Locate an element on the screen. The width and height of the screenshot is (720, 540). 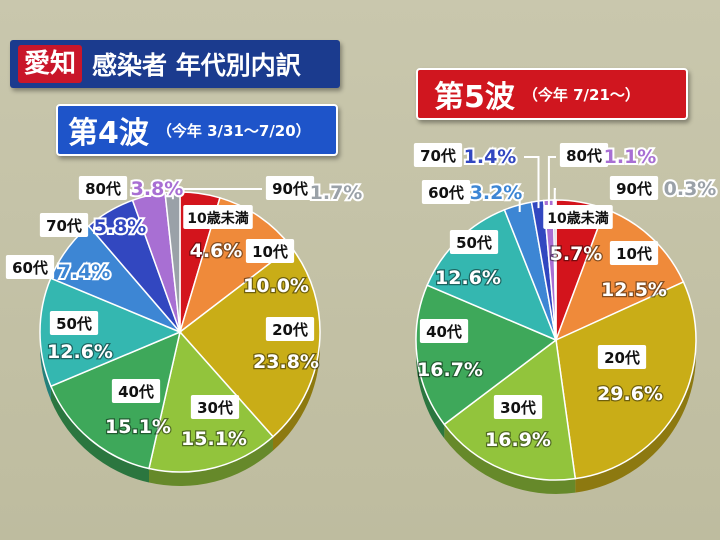
main-title: 感染者 年代別内訳 is located at coordinates (196, 65).